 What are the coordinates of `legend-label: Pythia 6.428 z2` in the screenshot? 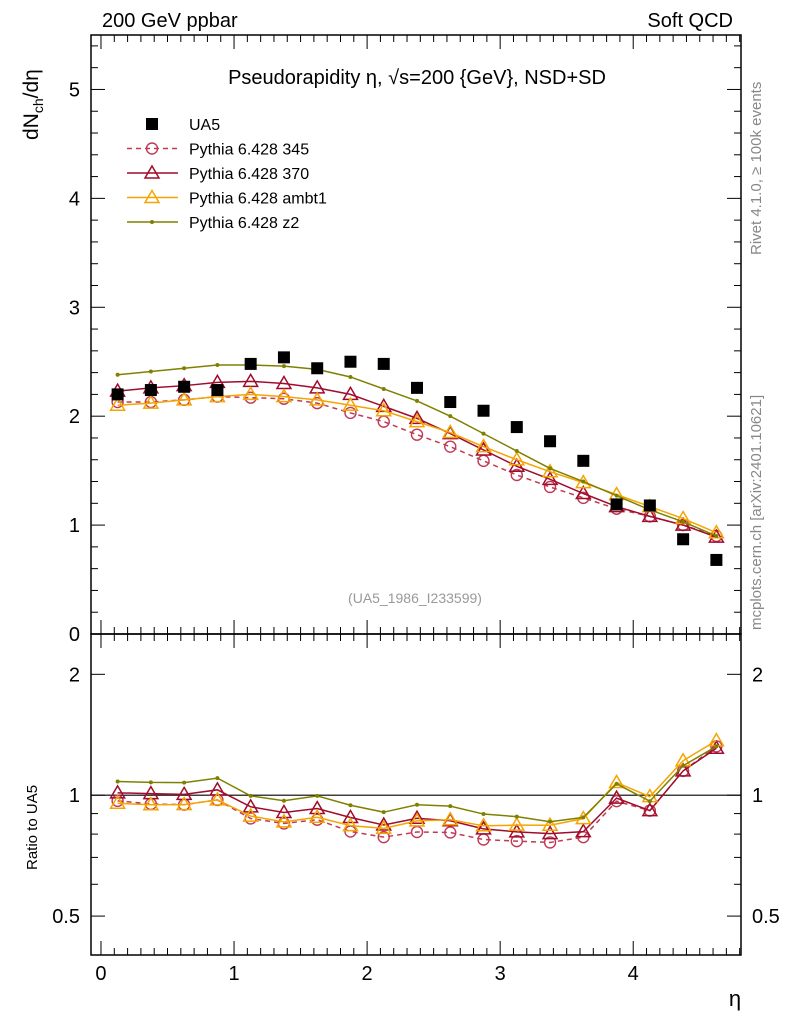 It's located at (244, 223).